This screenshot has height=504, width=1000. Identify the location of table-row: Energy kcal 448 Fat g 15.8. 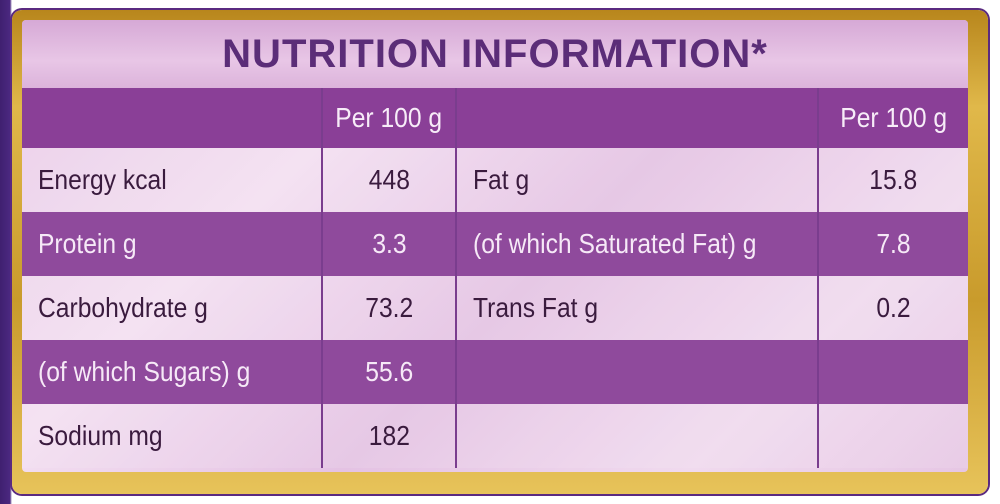
(495, 180).